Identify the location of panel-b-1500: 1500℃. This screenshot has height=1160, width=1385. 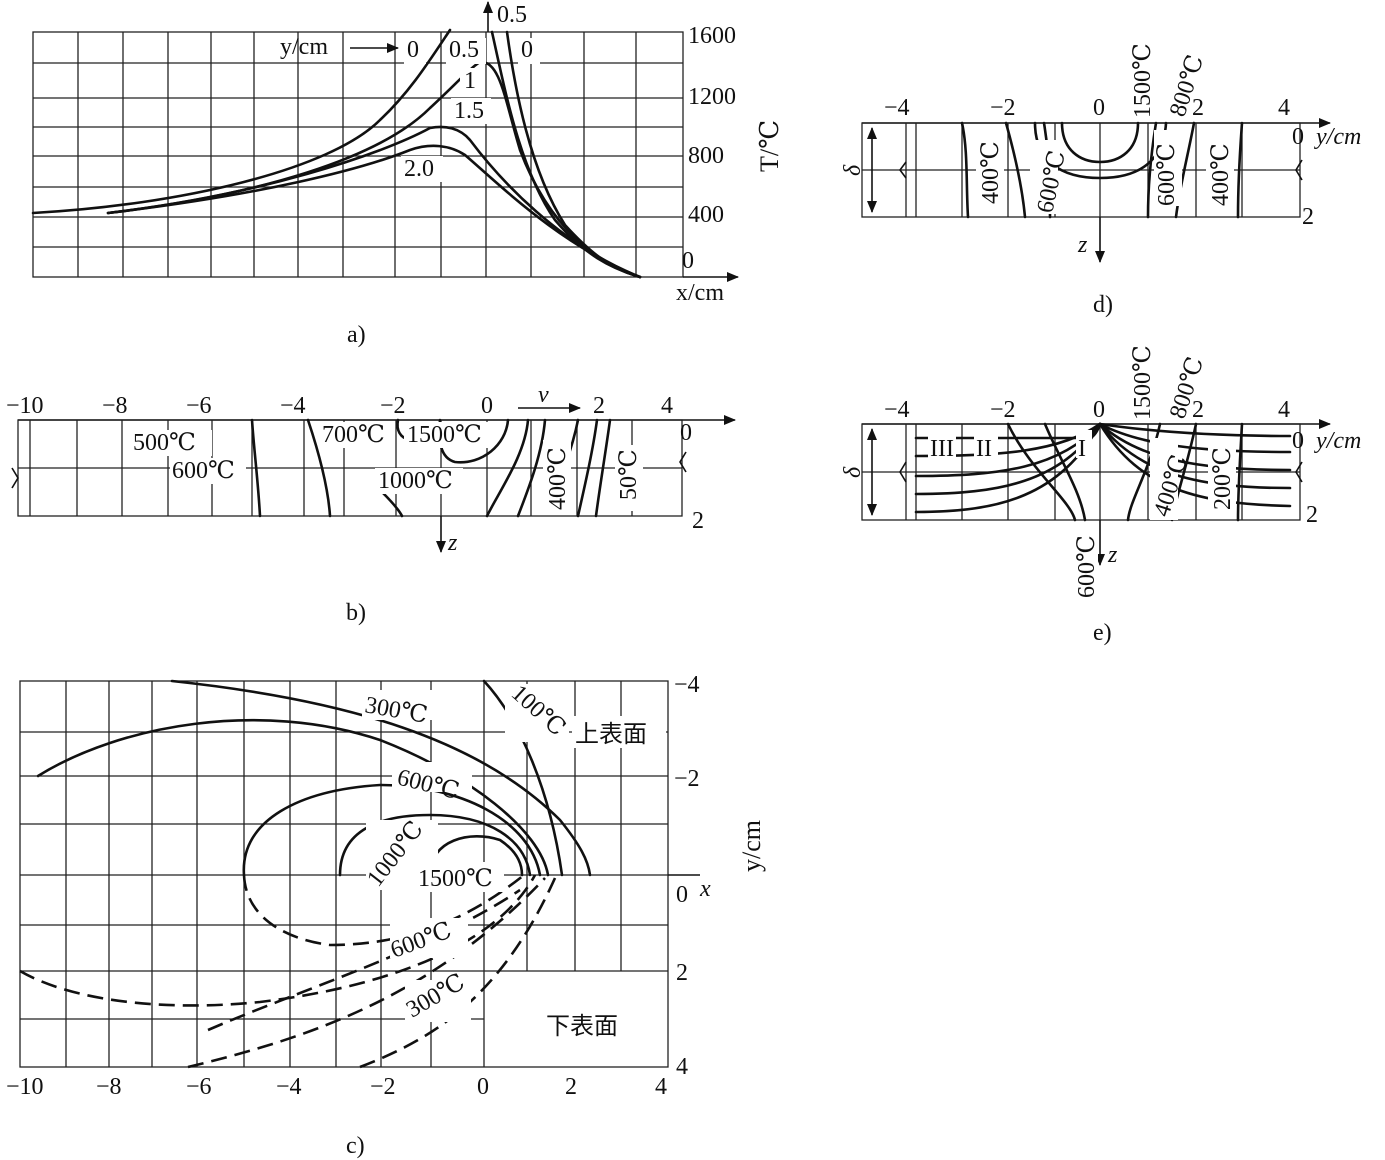
(444, 435).